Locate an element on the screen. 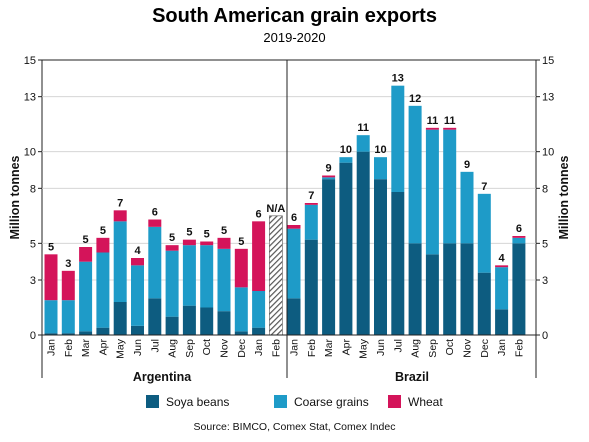 This screenshot has height=442, width=589. y-tick-label-right: 10 is located at coordinates (548, 153).